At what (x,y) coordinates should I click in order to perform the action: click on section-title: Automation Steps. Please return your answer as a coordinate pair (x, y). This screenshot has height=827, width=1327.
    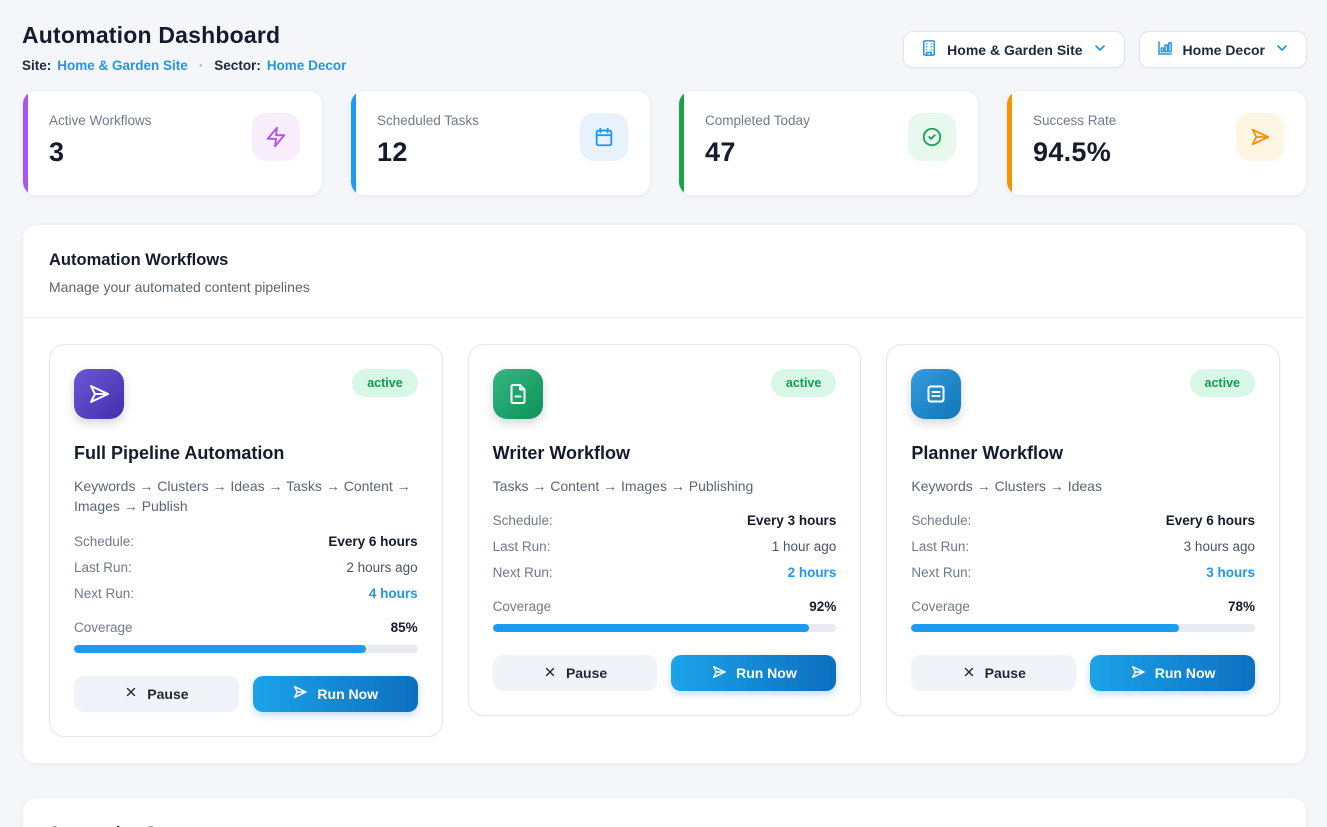
    Looking at the image, I should click on (664, 825).